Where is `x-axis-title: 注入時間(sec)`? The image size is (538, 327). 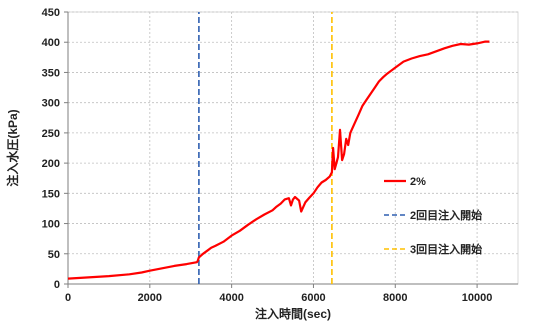
x-axis-title: 注入時間(sec) is located at coordinates (293, 313).